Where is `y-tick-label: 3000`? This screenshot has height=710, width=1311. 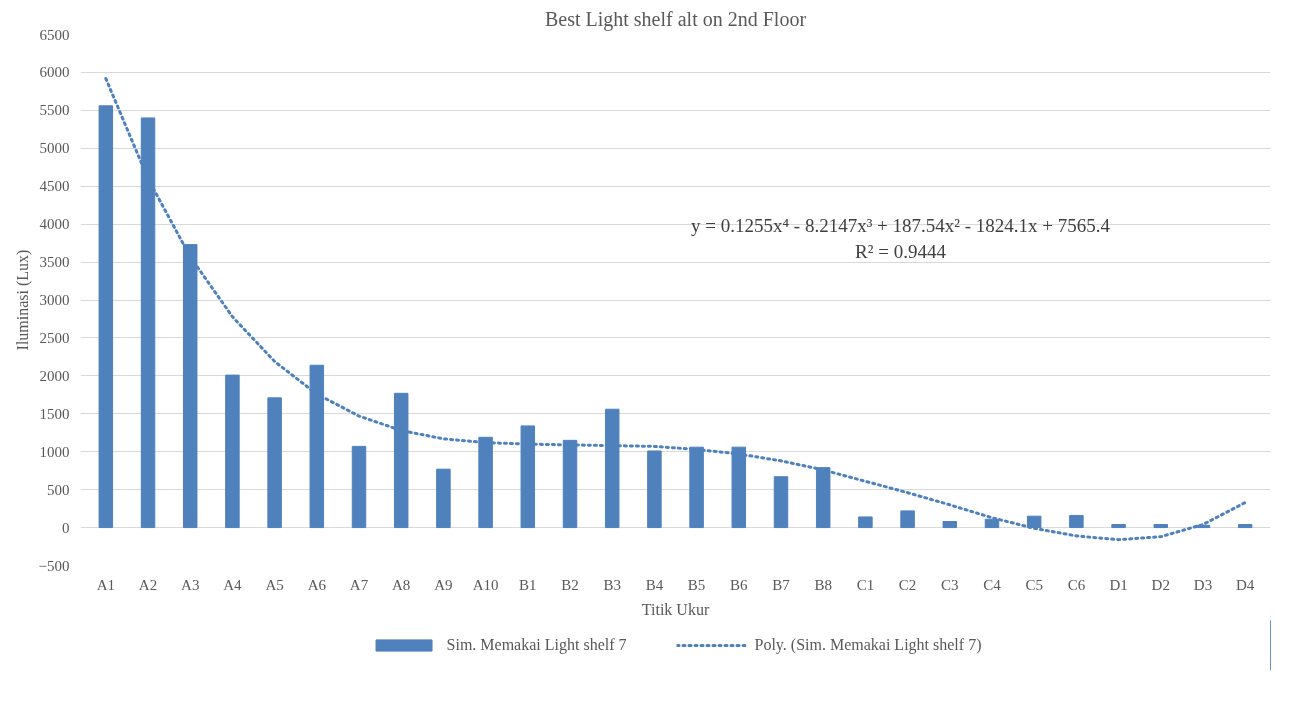 y-tick-label: 3000 is located at coordinates (54, 300).